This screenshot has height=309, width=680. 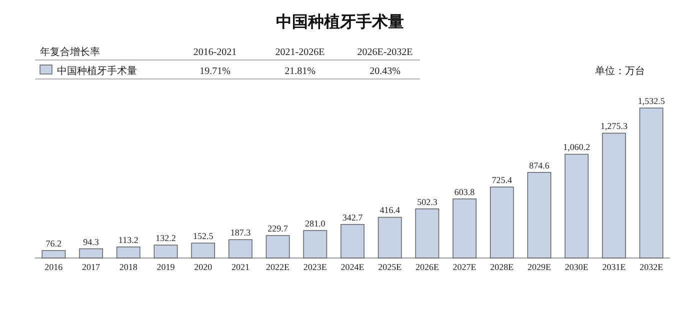 I want to click on text: 20.43%, so click(x=385, y=71).